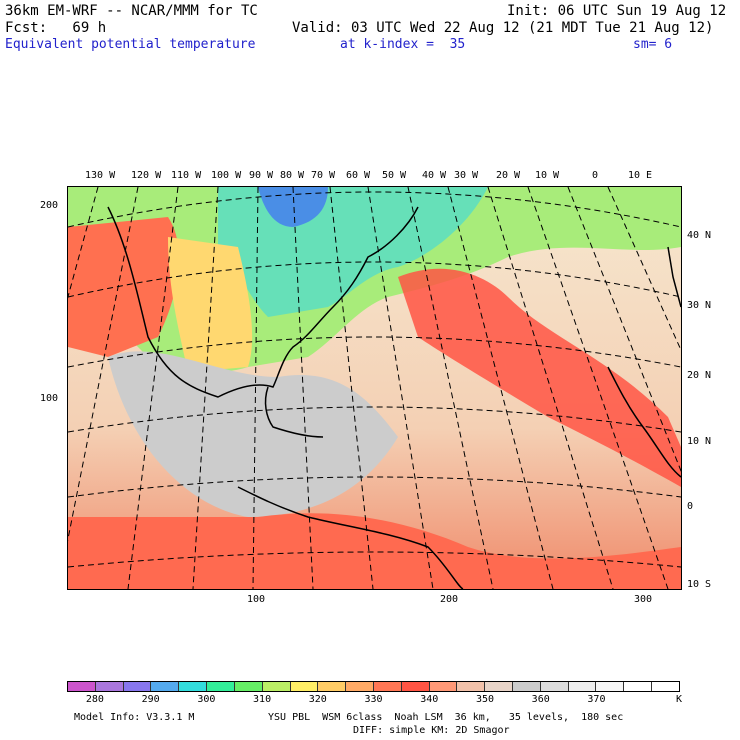  I want to click on colorbar-label: 330, so click(373, 699).